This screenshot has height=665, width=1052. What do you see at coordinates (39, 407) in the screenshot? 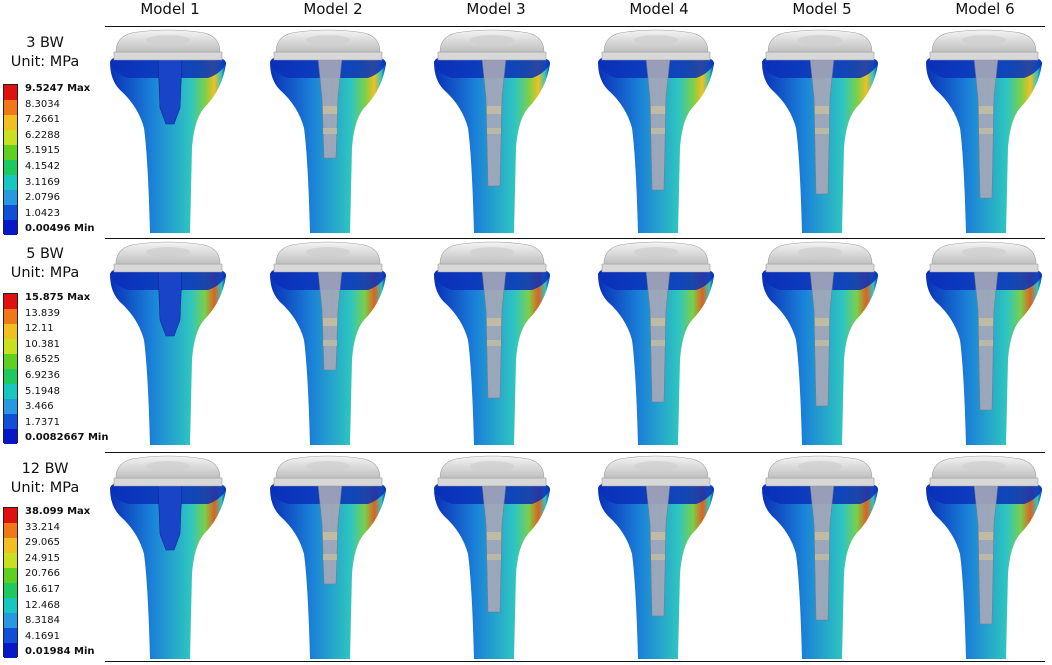
I see `legend-label: 3.466` at bounding box center [39, 407].